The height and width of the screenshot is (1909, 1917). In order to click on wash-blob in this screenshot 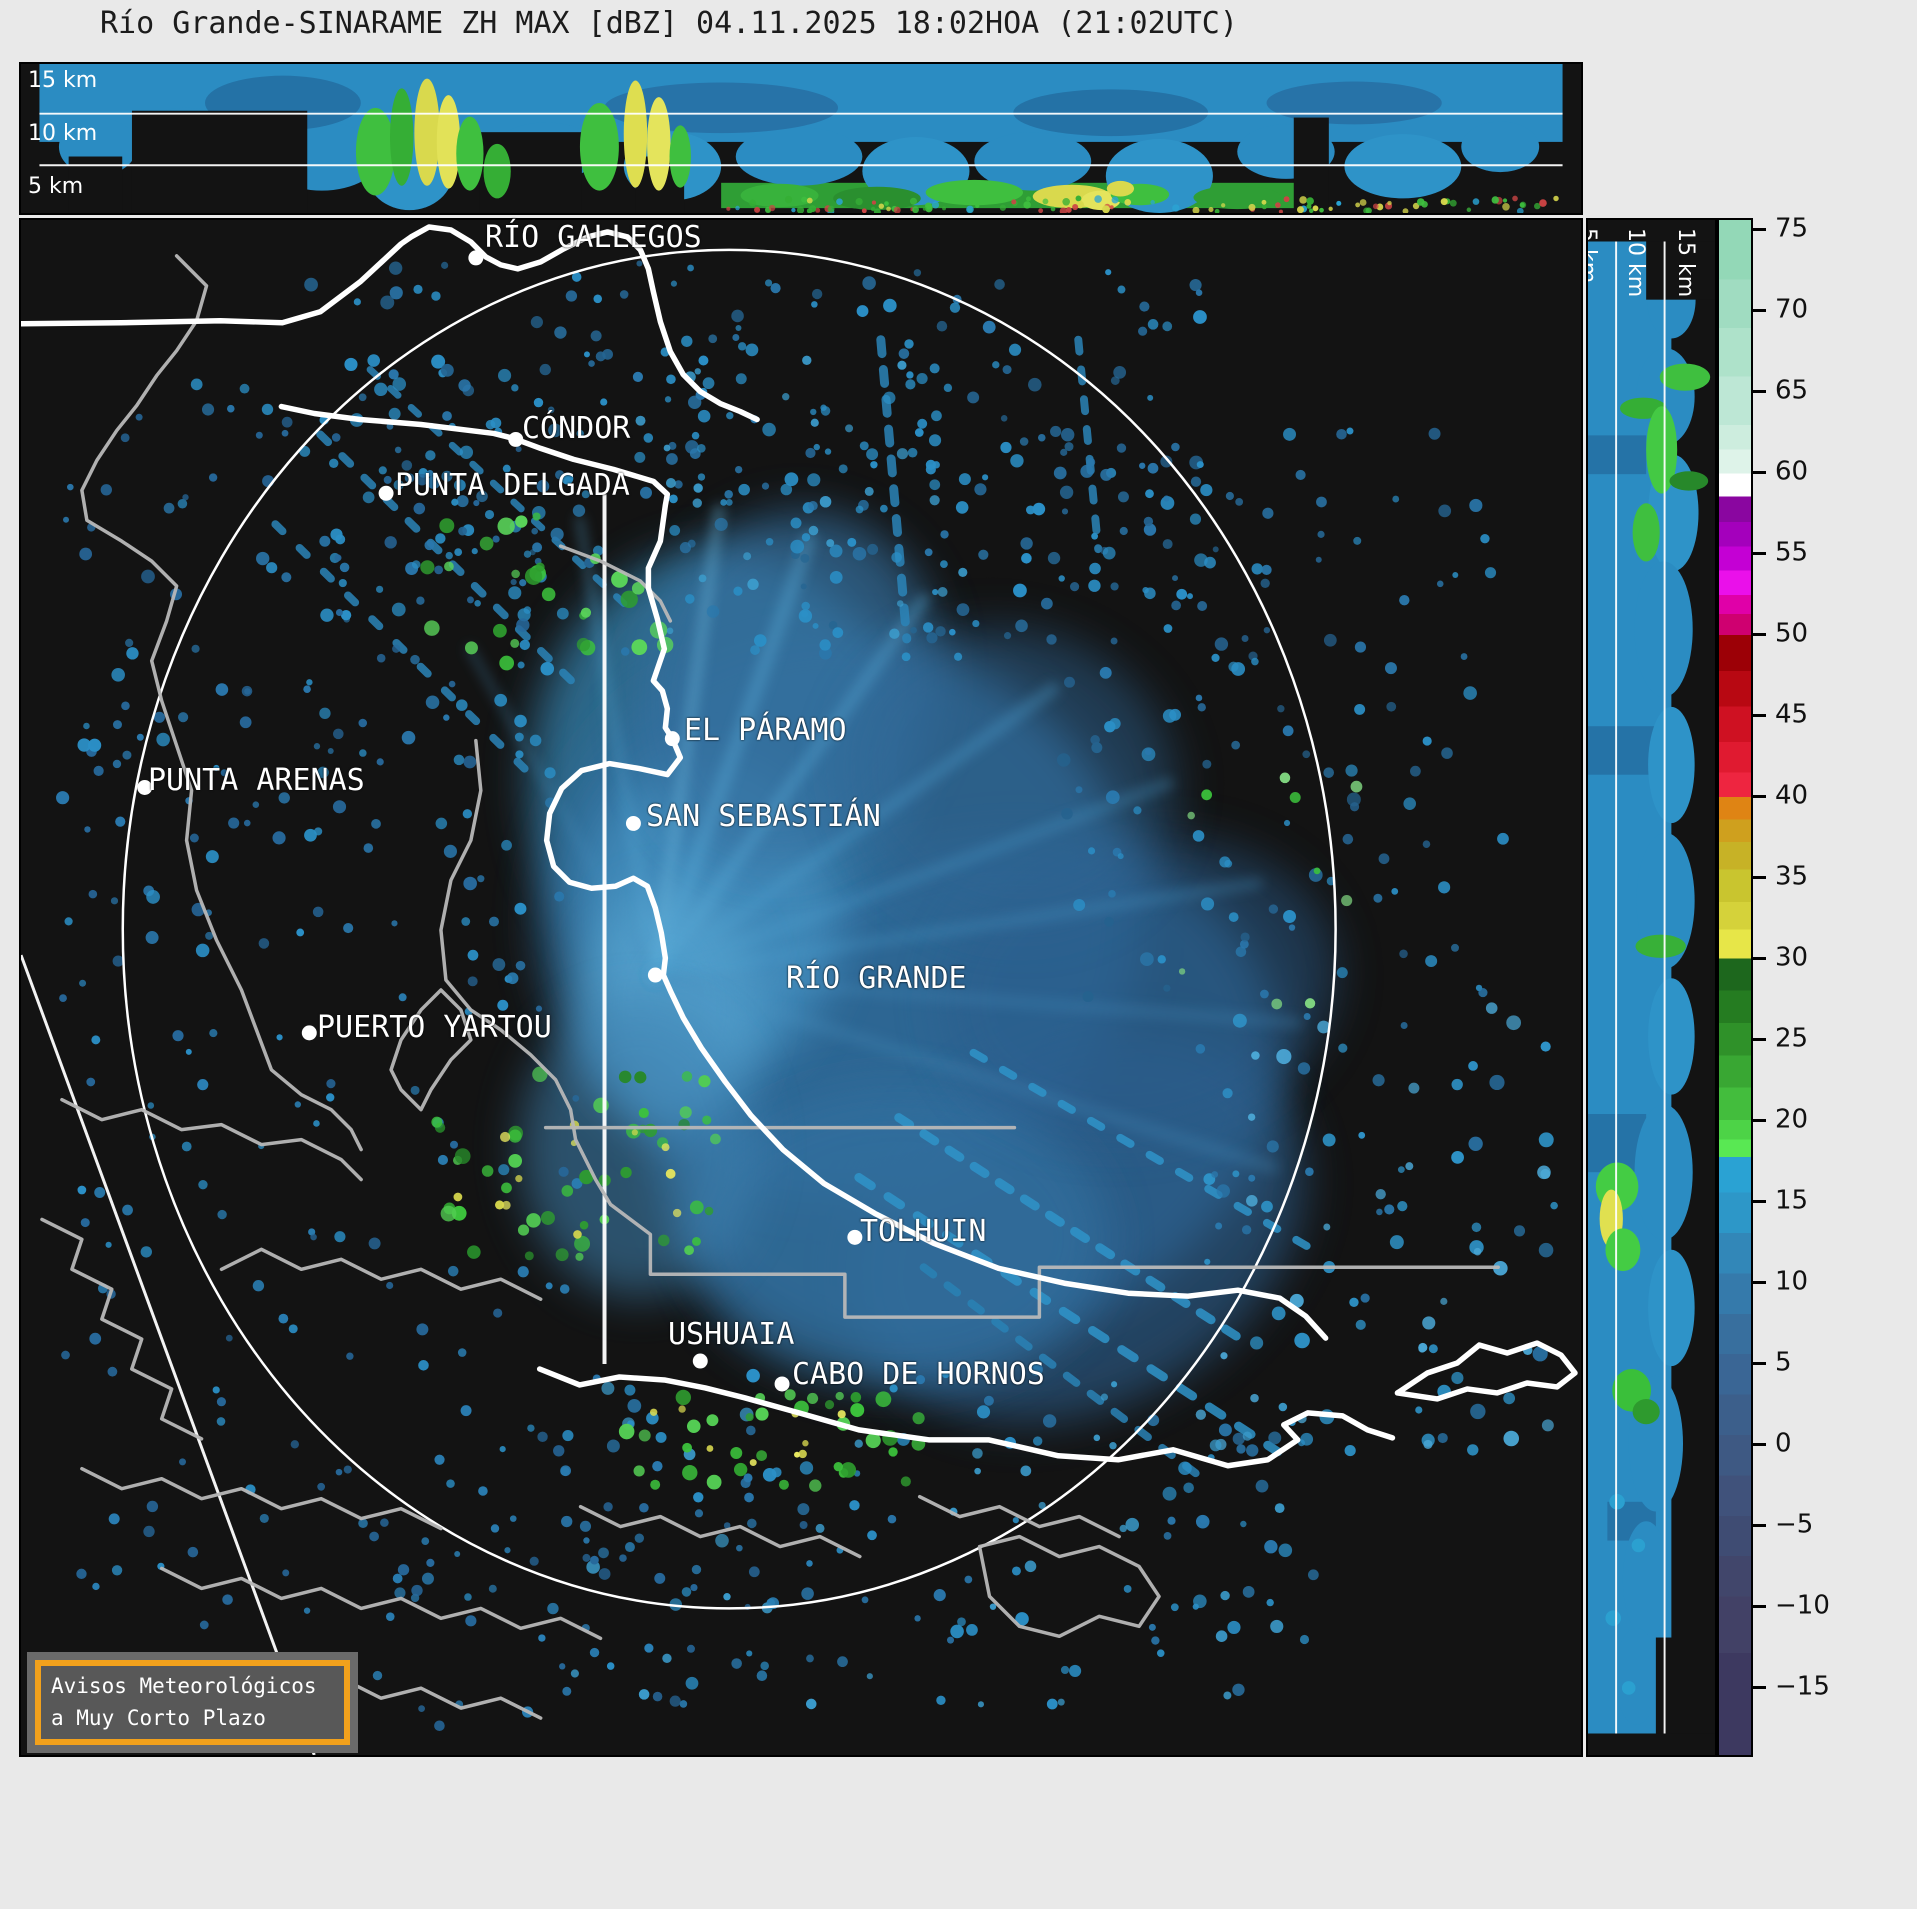, I will do `click(899, 1237)`.